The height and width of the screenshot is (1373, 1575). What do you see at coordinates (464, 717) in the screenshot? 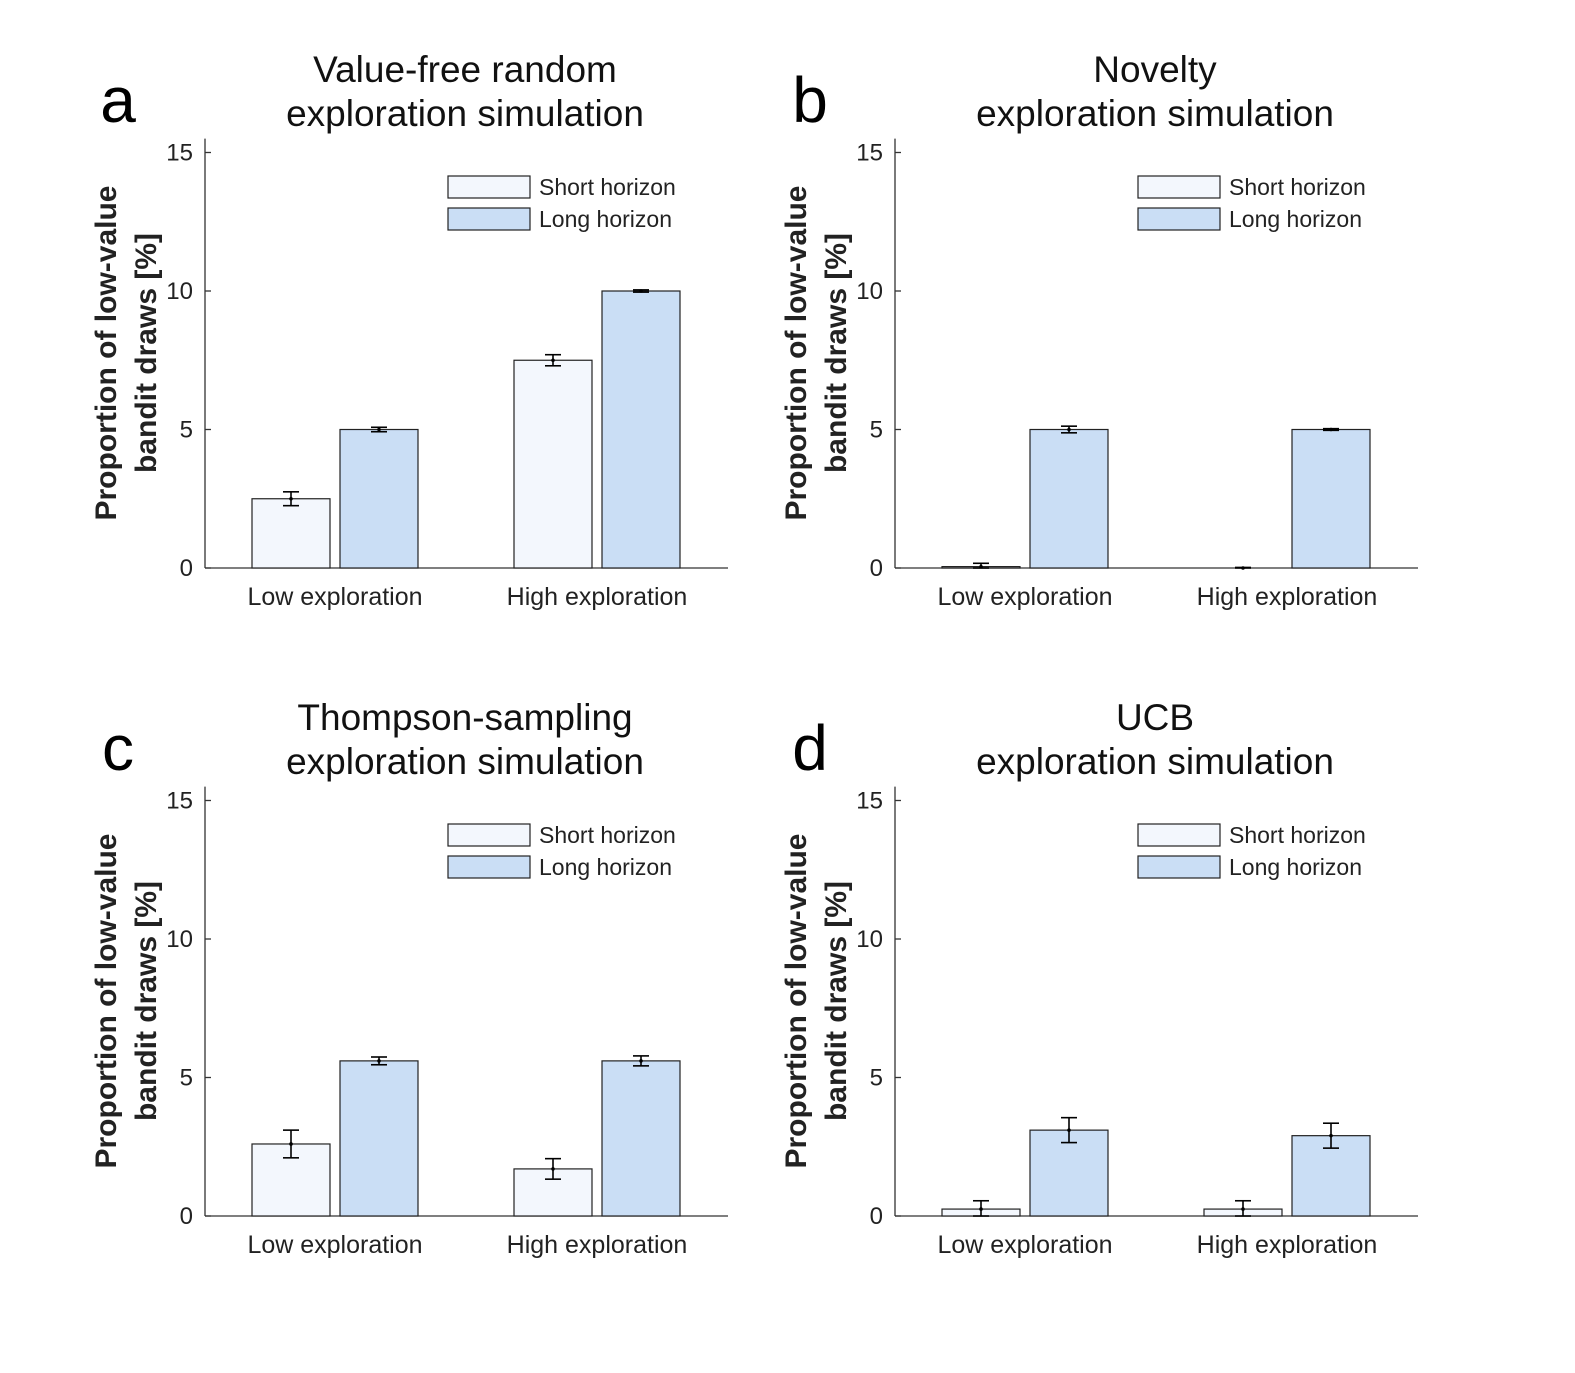
I see `chart-title-line-1: Thompson-sampling` at bounding box center [464, 717].